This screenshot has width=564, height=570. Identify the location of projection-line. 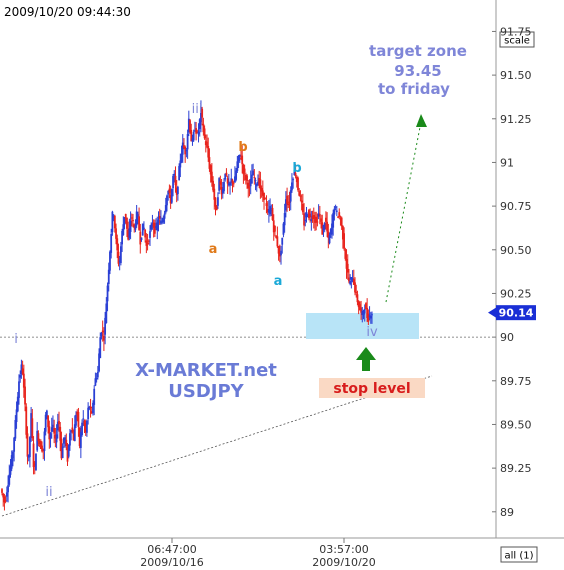
(403, 212).